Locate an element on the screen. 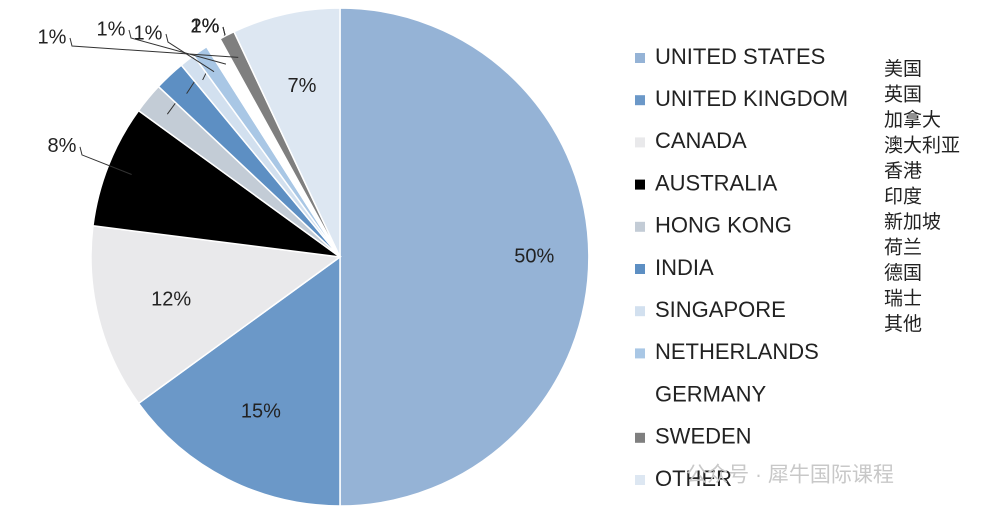  data-label: 50% is located at coordinates (534, 256).